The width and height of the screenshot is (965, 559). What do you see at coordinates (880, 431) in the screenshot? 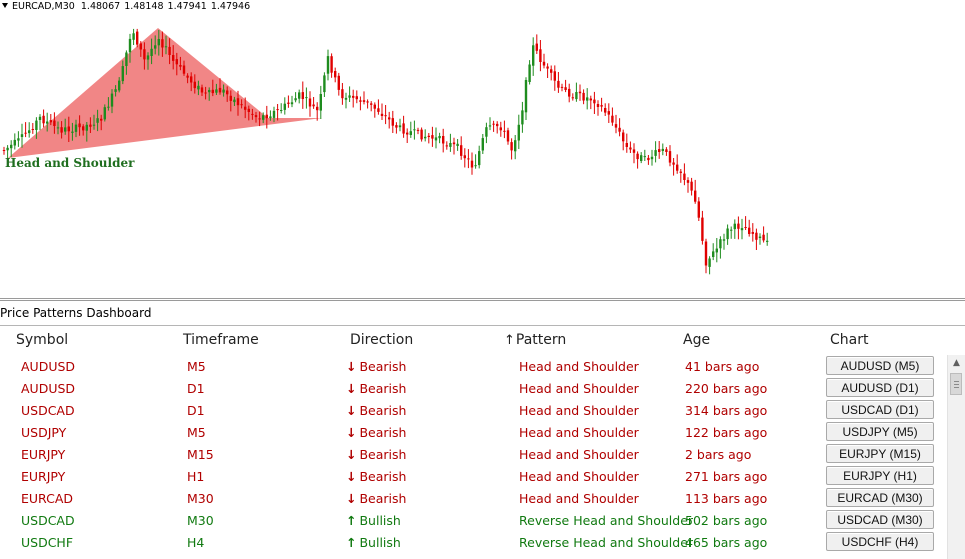
I see `open-chart-button: USDJPY (M5)` at bounding box center [880, 431].